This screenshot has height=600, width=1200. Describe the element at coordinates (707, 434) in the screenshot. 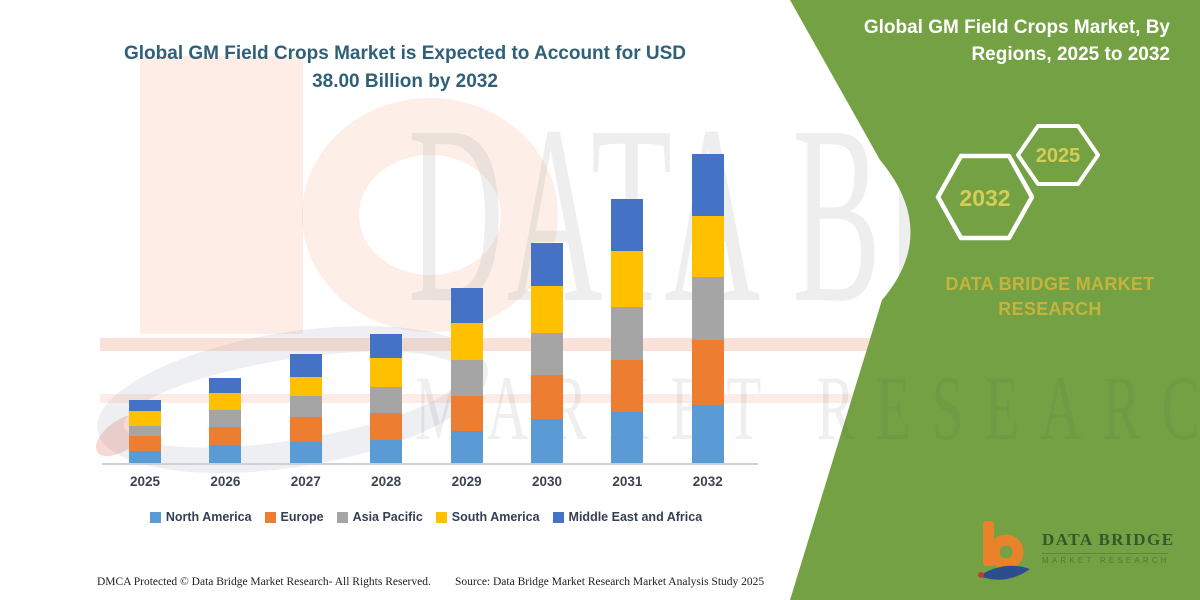

I see `bar-segment-2032-north-america` at that location.